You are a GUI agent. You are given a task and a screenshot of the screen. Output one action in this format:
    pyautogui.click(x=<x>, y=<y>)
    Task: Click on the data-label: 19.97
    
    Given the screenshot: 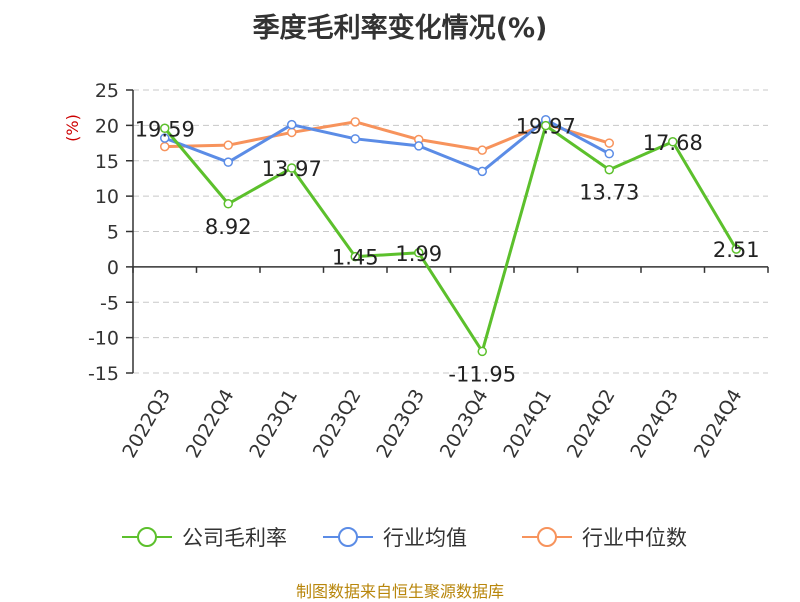 What is the action you would take?
    pyautogui.click(x=546, y=127)
    